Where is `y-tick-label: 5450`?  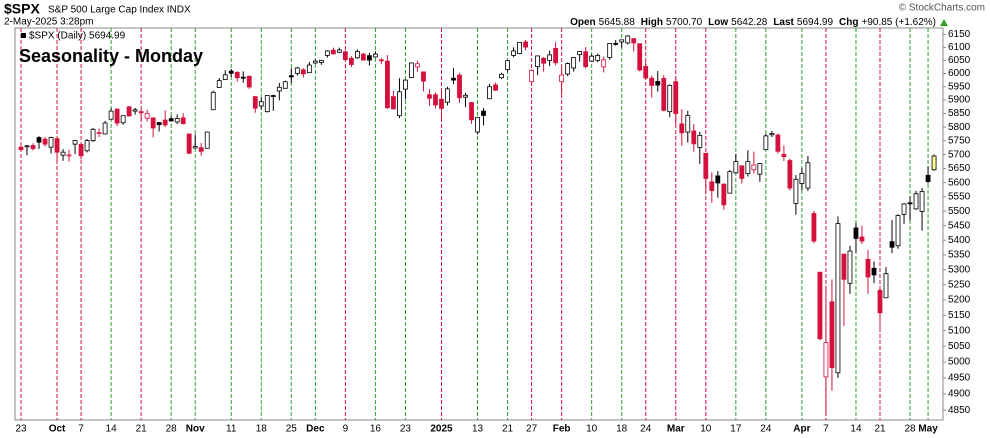 y-tick-label: 5450 is located at coordinates (959, 225).